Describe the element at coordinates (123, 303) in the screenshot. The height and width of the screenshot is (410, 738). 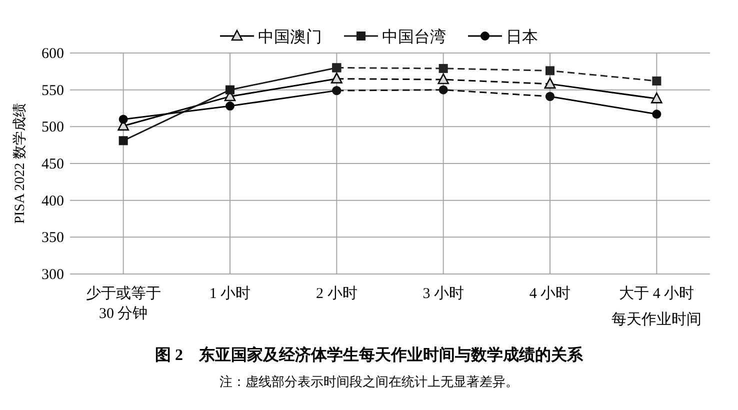
I see `x-tick-label: 少于或等于 30 分钟` at that location.